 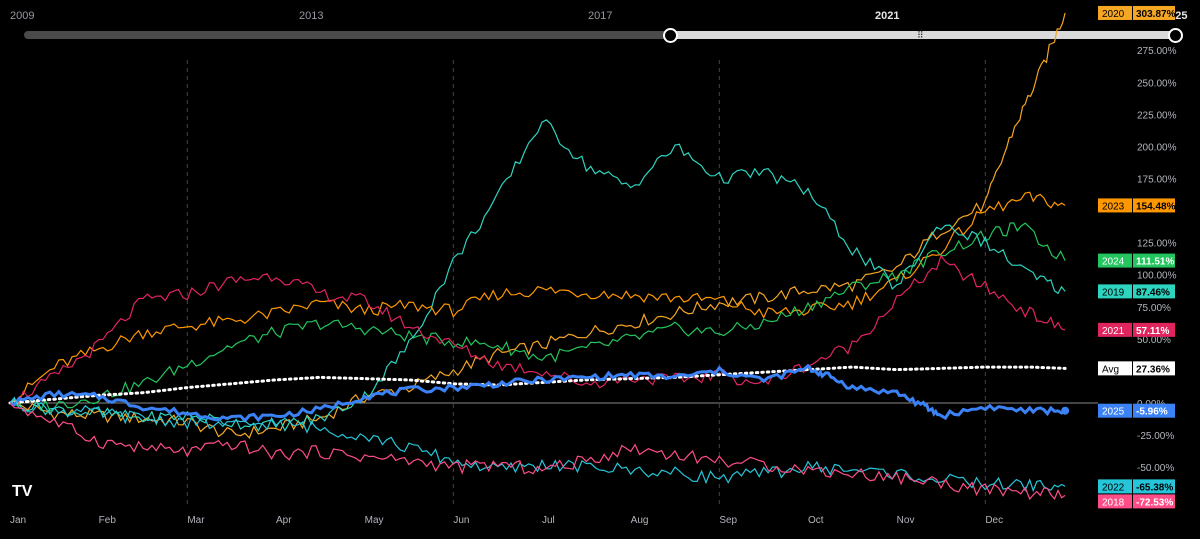 I want to click on series-value-label-2023: 154.48%, so click(x=1156, y=206).